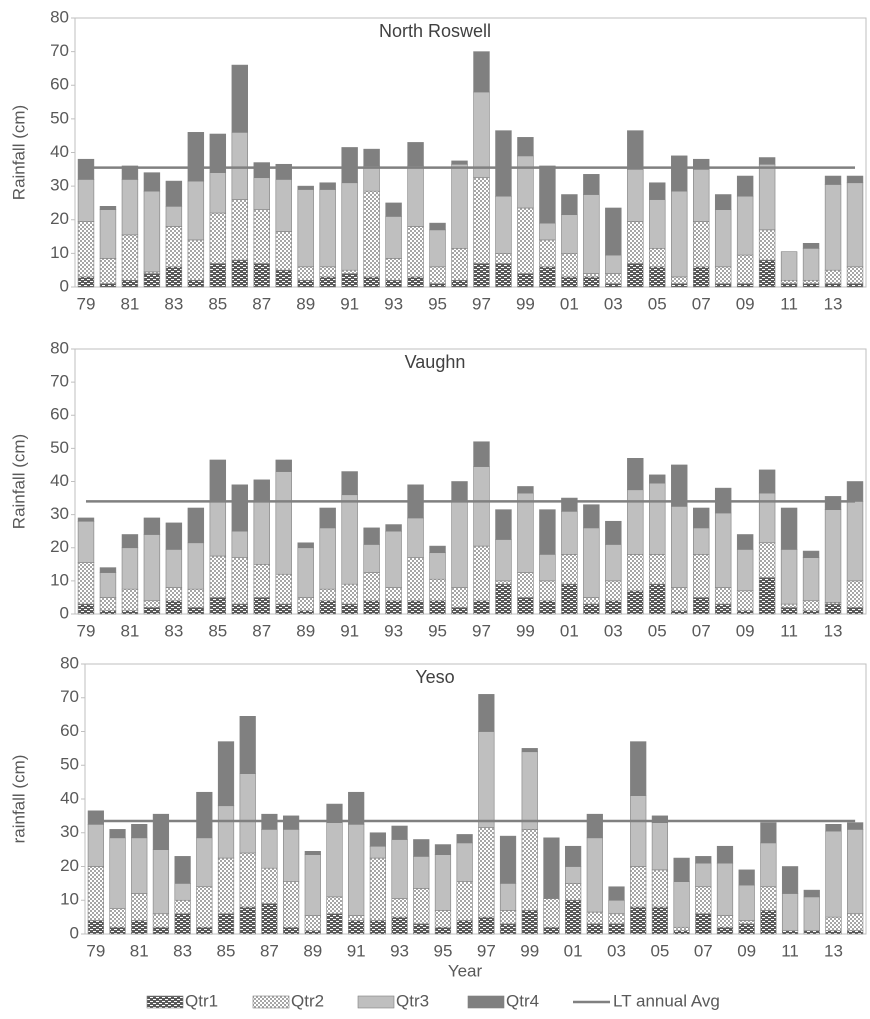  Describe the element at coordinates (435, 362) in the screenshot. I see `chart-title: Vaughn` at that location.